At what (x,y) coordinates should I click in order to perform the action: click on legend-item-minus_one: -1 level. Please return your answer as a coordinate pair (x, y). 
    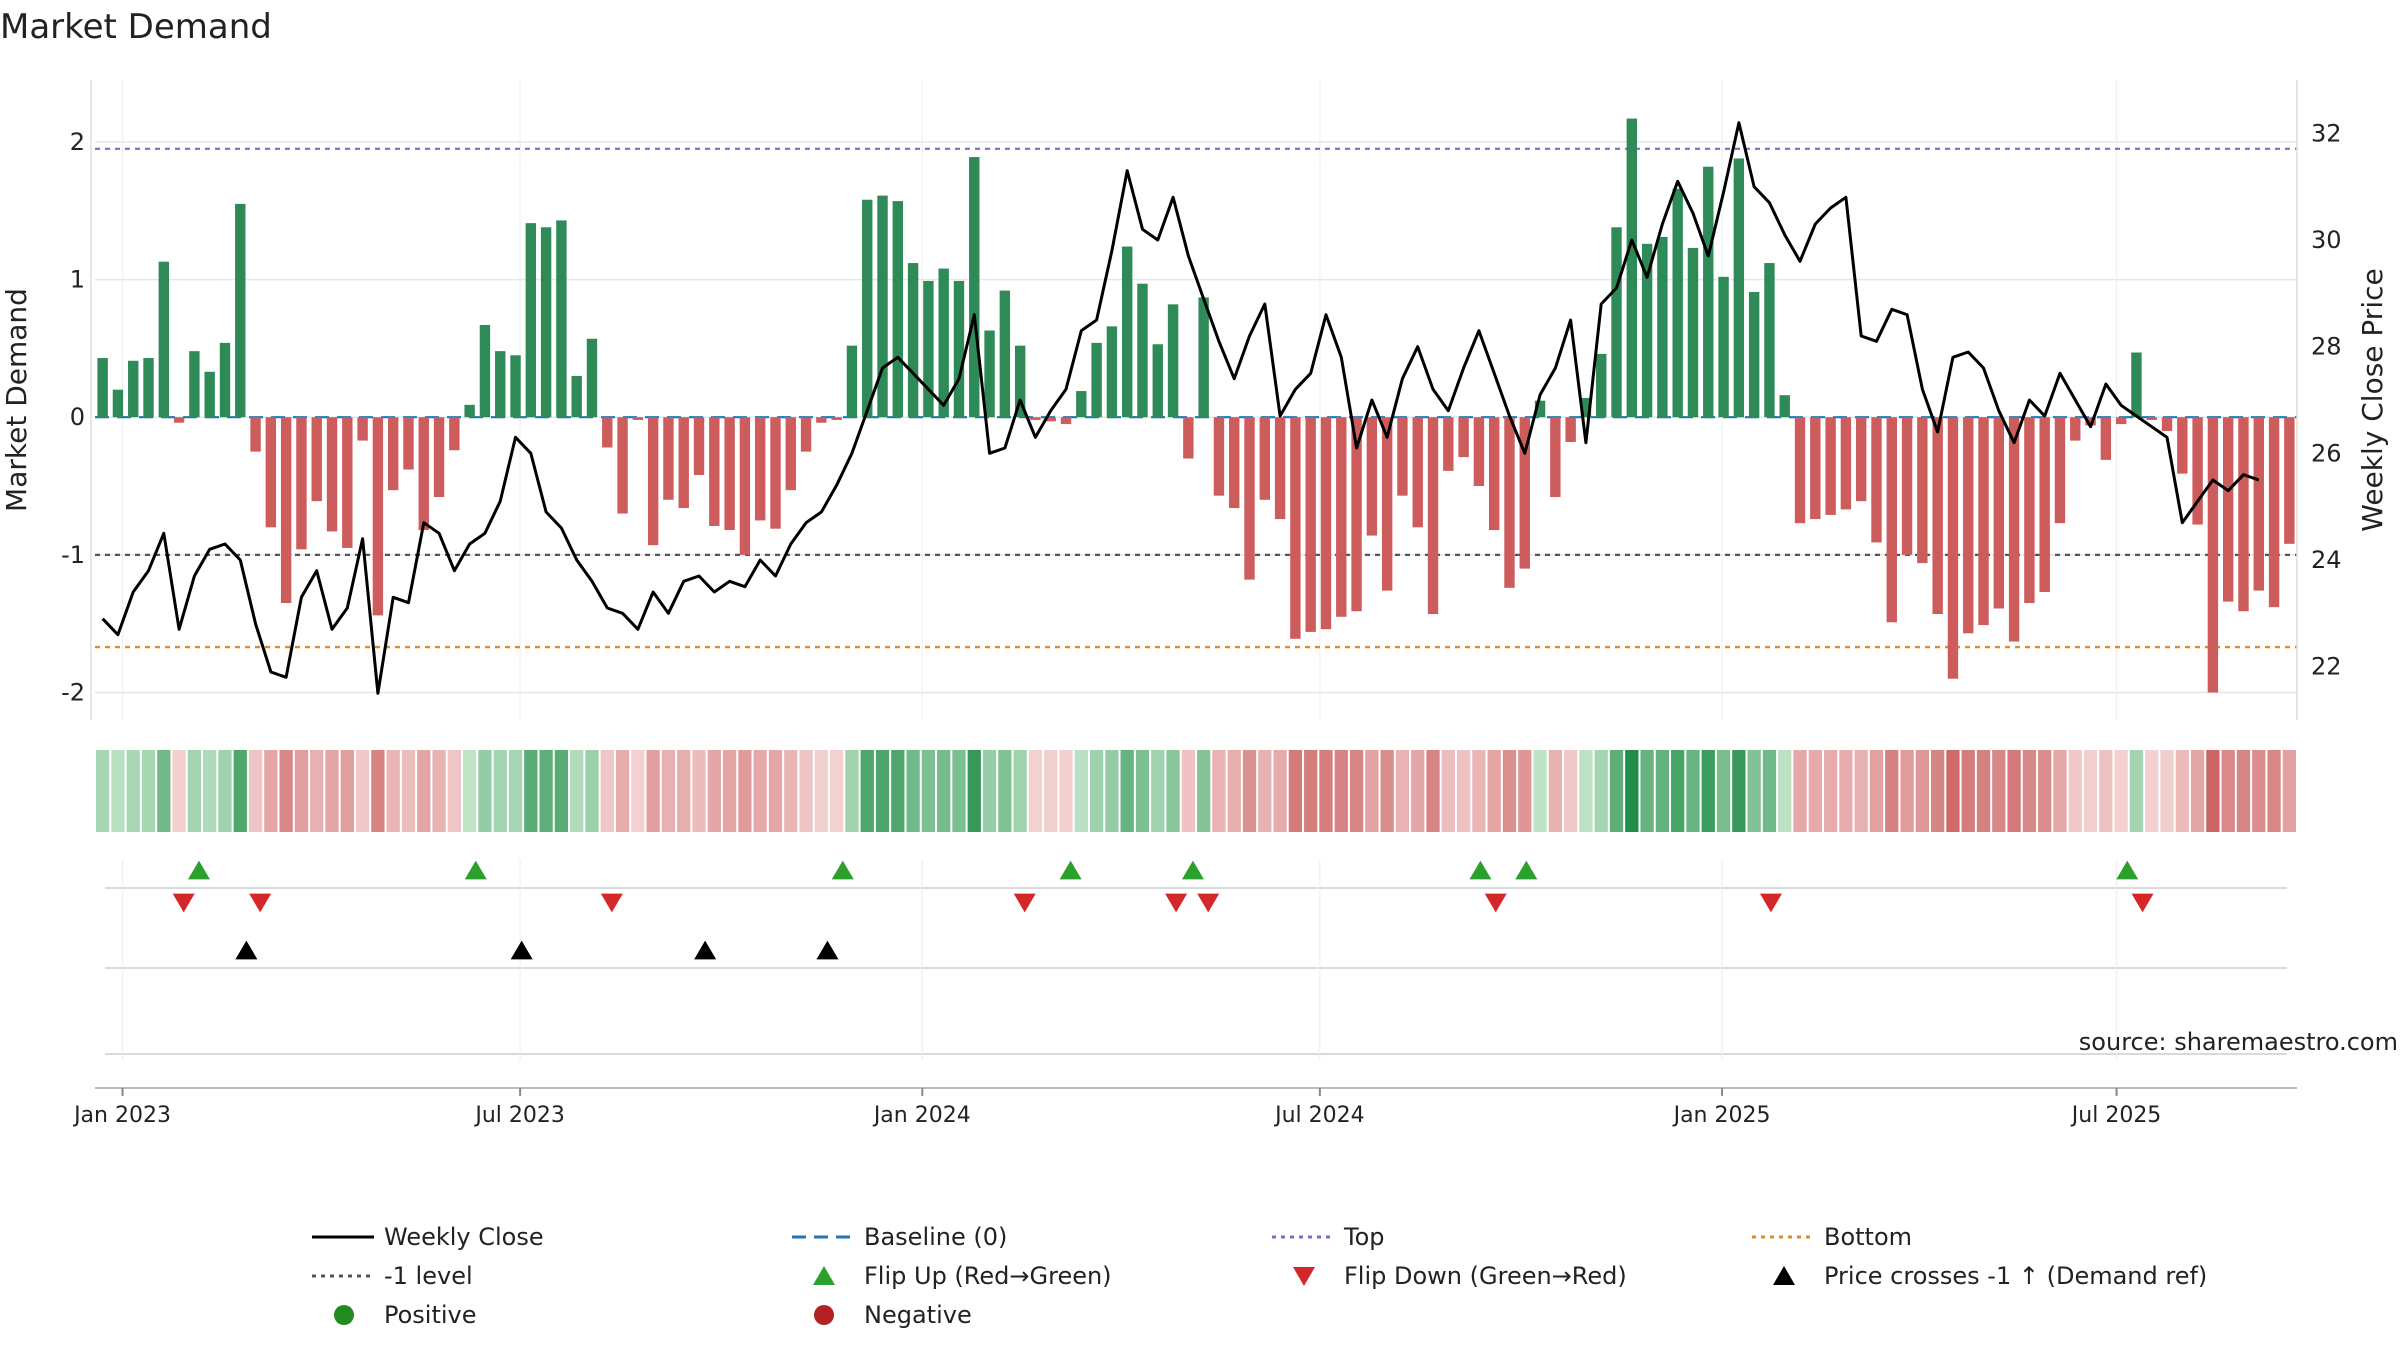
    Looking at the image, I should click on (392, 1276).